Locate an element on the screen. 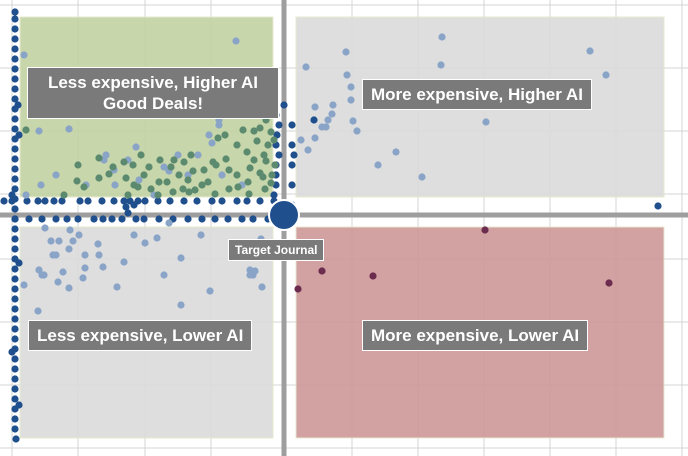 The image size is (688, 456). quadrant-label-bottom-right: More expensive, Lower AI is located at coordinates (475, 335).